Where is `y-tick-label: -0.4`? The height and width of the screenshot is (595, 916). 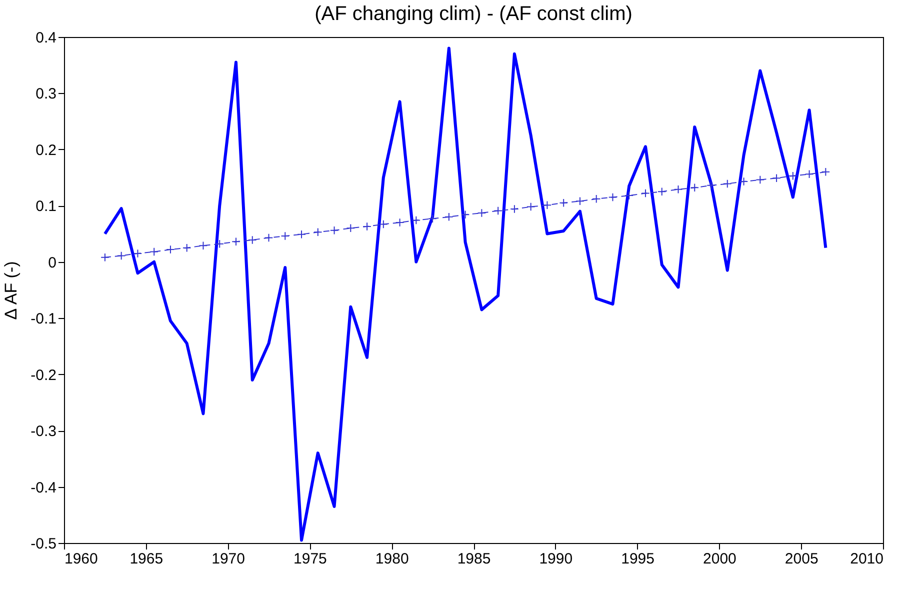 y-tick-label: -0.4 is located at coordinates (43, 487).